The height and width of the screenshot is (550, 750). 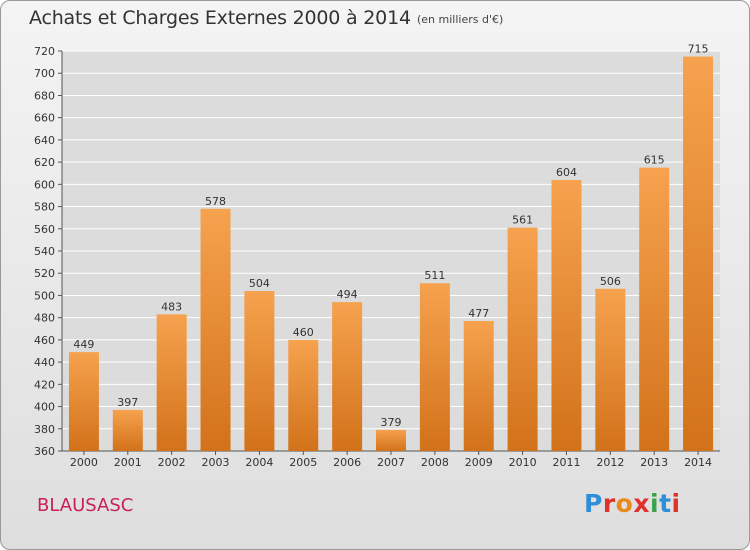 I want to click on x-tick-label: 2013, so click(x=654, y=462).